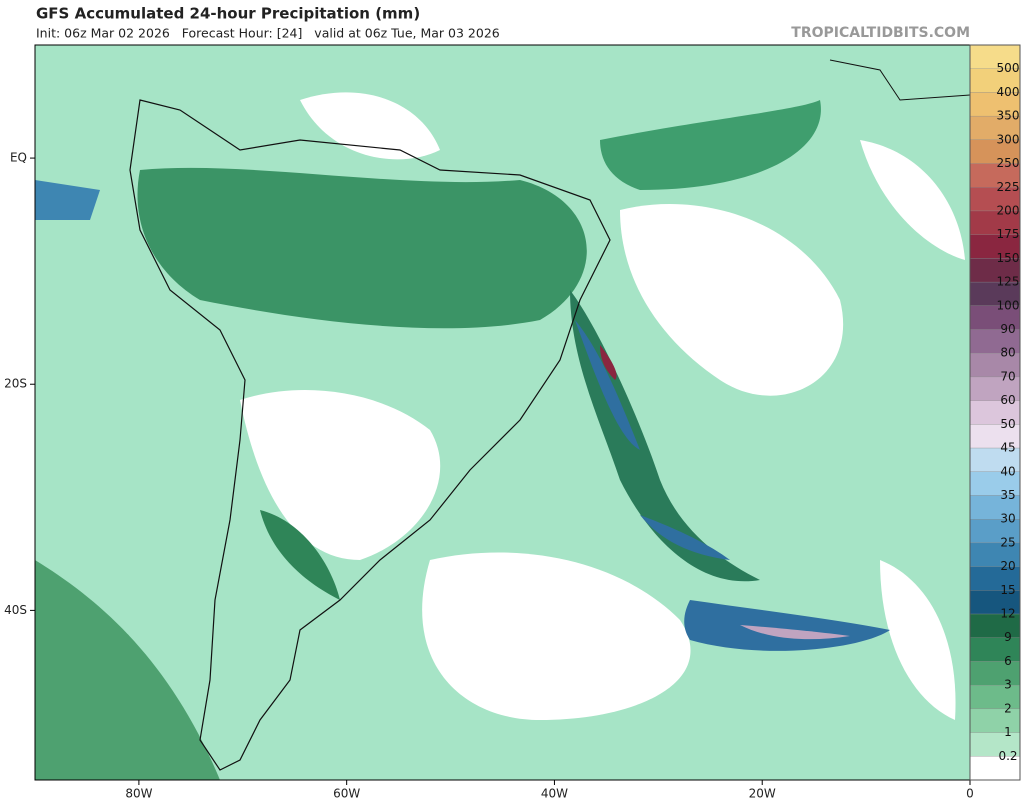 This screenshot has height=800, width=1024. Describe the element at coordinates (1008, 116) in the screenshot. I see `colorbar-label: 350` at that location.